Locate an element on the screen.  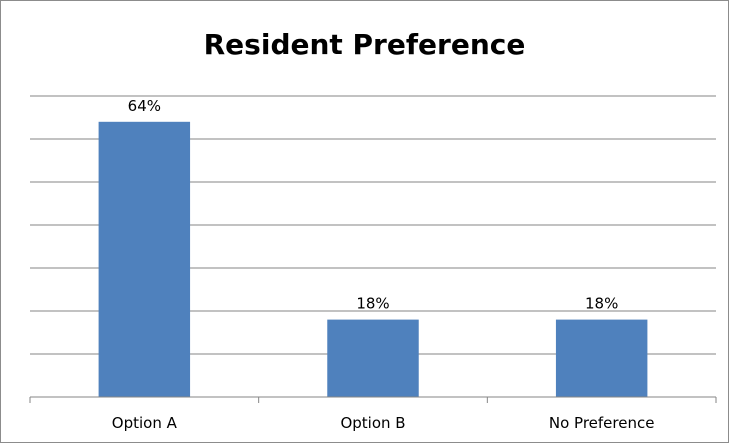
x-tick-label: Option B is located at coordinates (372, 423).